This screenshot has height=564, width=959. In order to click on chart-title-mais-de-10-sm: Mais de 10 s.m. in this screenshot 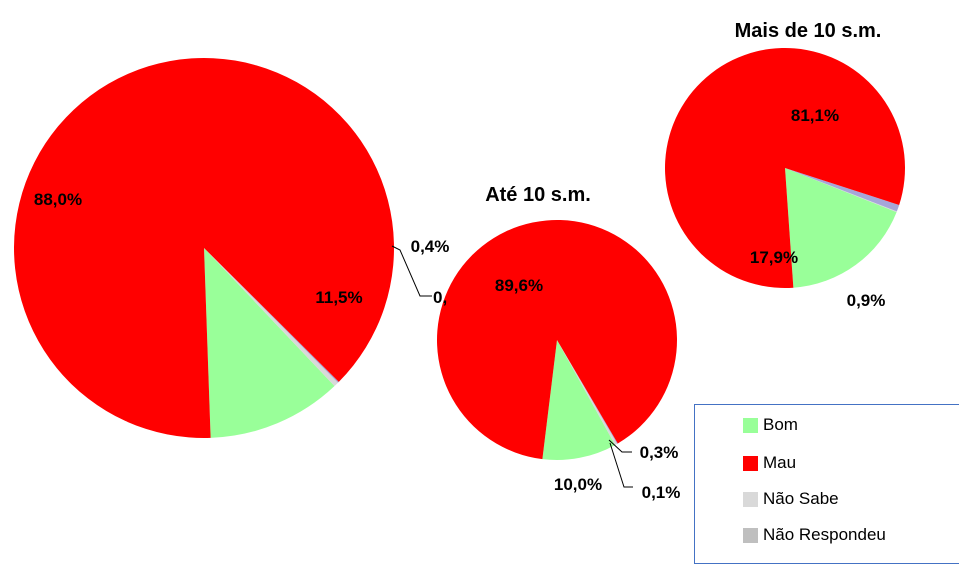, I will do `click(808, 31)`.